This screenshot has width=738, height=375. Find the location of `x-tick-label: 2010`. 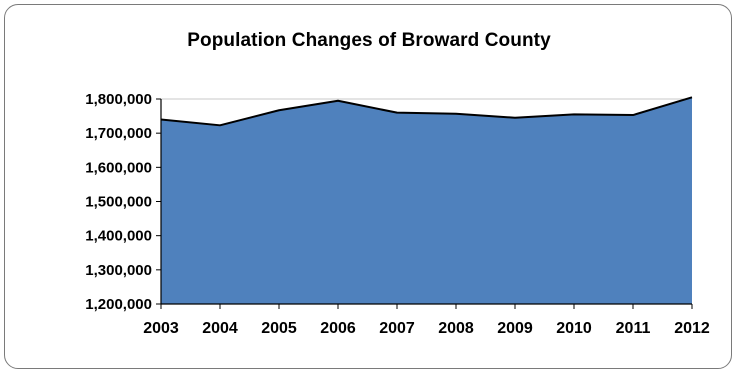

x-tick-label: 2010 is located at coordinates (574, 328).